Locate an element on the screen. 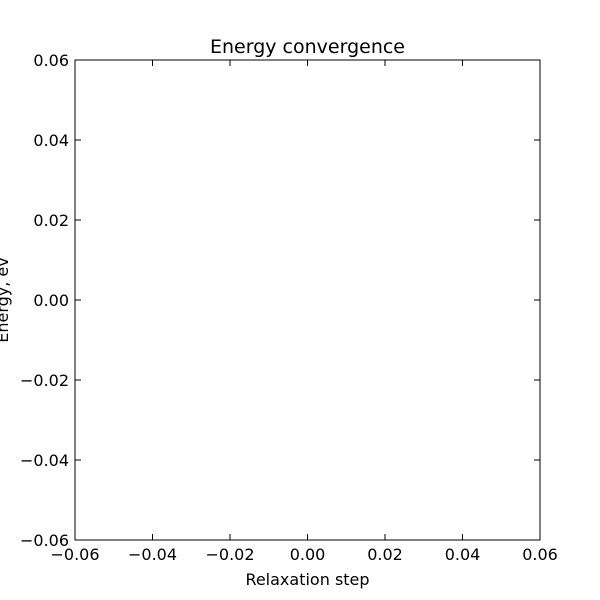 The width and height of the screenshot is (600, 600). y-tick-label: −0.04 is located at coordinates (44, 460).